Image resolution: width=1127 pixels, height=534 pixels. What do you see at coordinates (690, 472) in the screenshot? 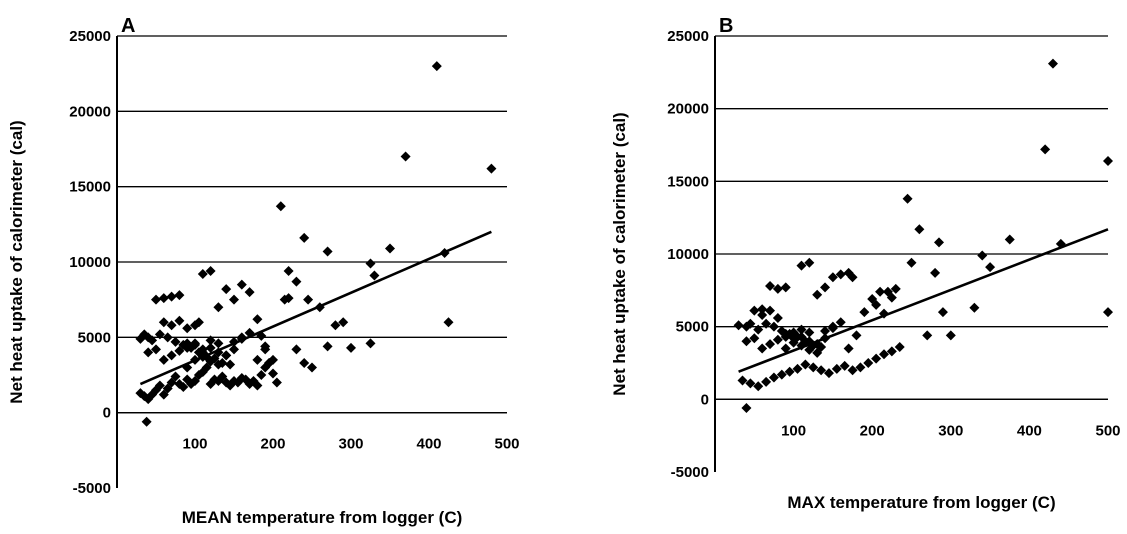
I see `y-tick-label: -5000` at bounding box center [690, 472].